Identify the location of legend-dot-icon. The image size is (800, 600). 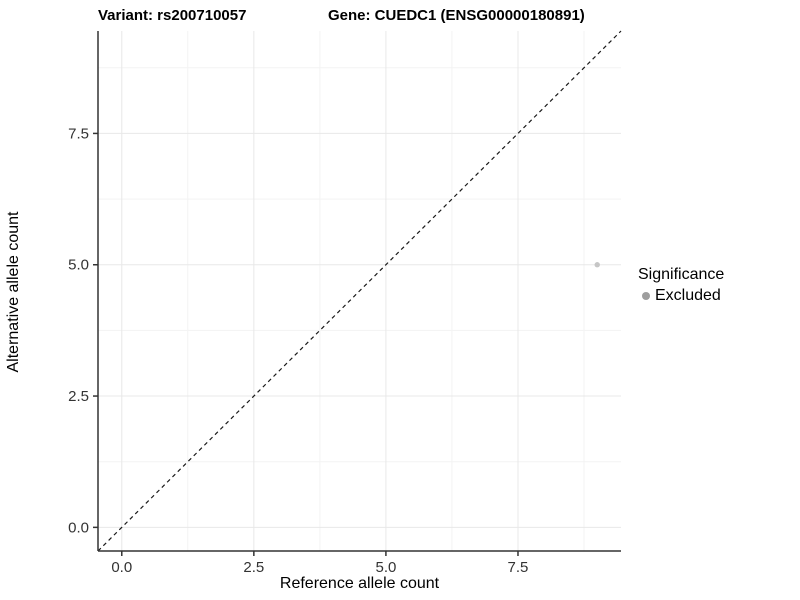
(646, 296).